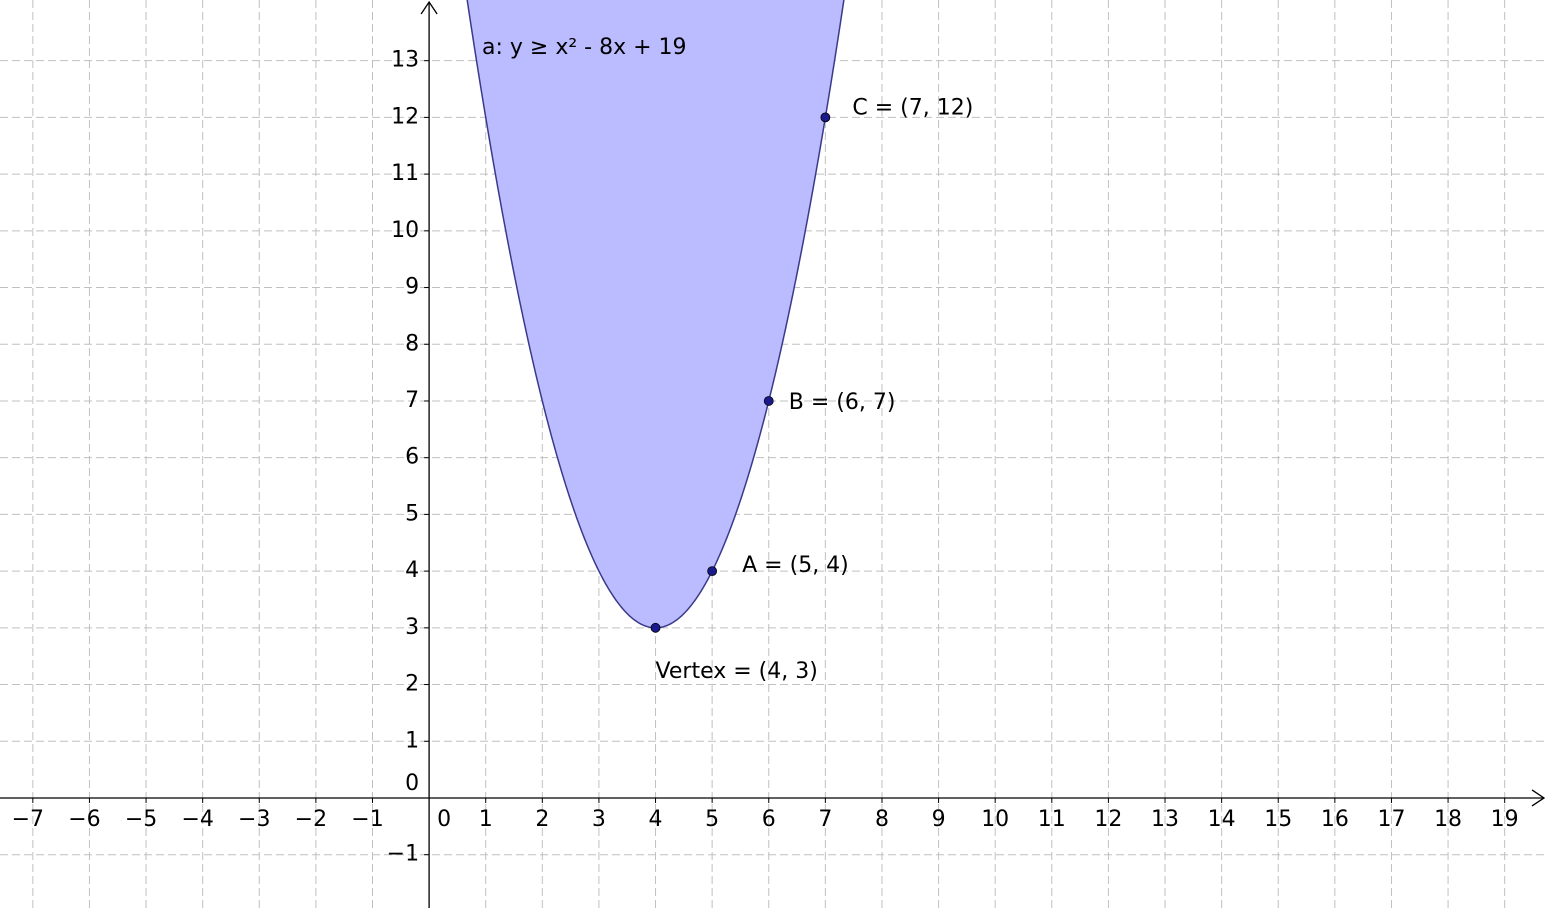  I want to click on y-tick-label: 2, so click(412, 684).